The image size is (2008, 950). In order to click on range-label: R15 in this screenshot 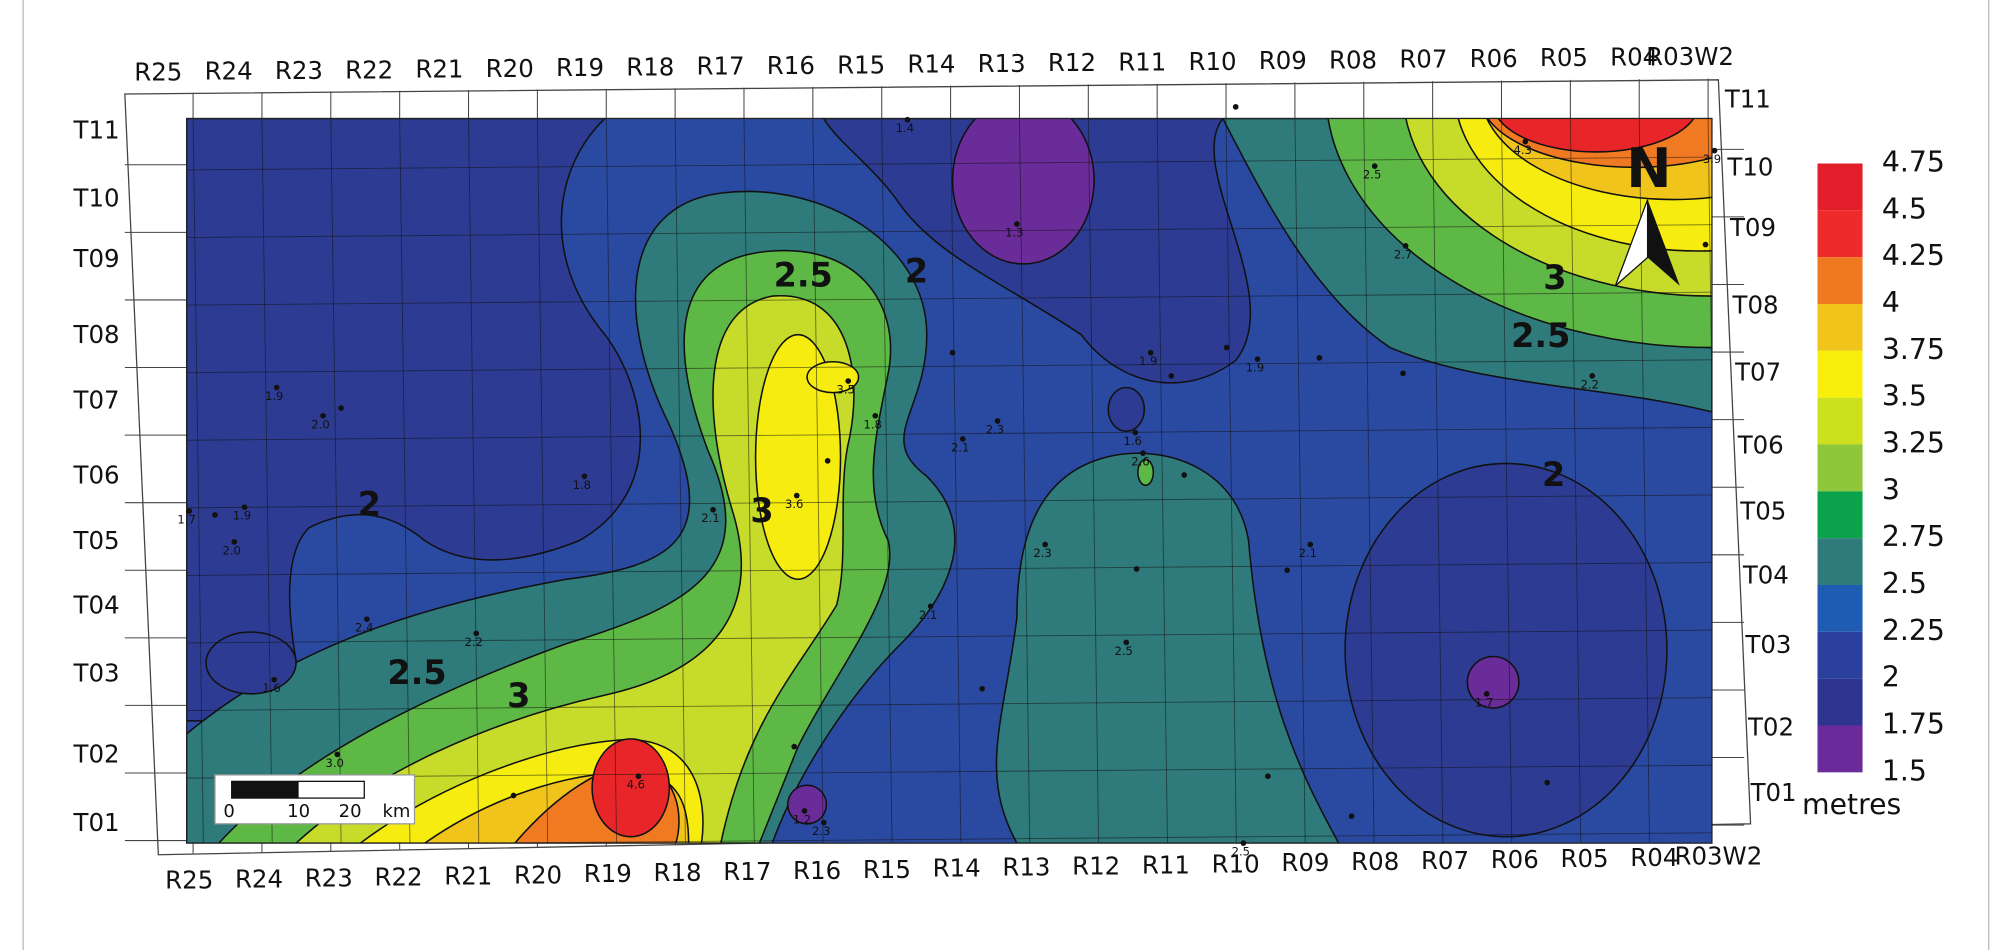, I will do `click(887, 869)`.